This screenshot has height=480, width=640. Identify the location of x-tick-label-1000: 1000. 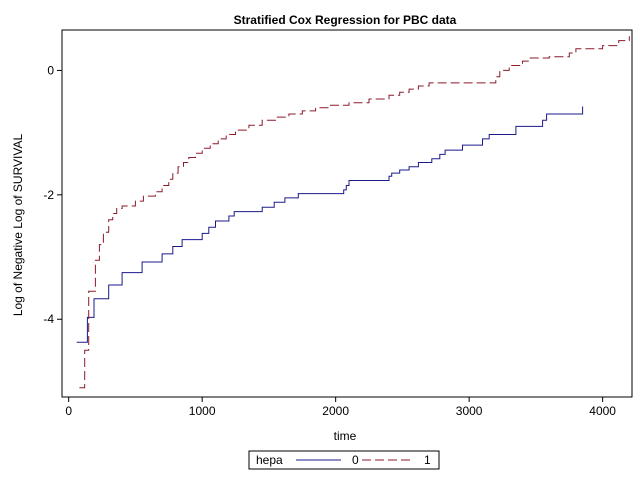
(202, 411).